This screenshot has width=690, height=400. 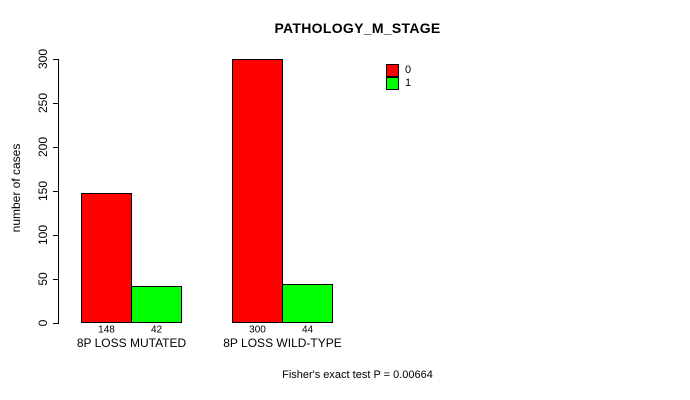 What do you see at coordinates (357, 28) in the screenshot?
I see `chart-title: PATHOLOGY_M_STAGE` at bounding box center [357, 28].